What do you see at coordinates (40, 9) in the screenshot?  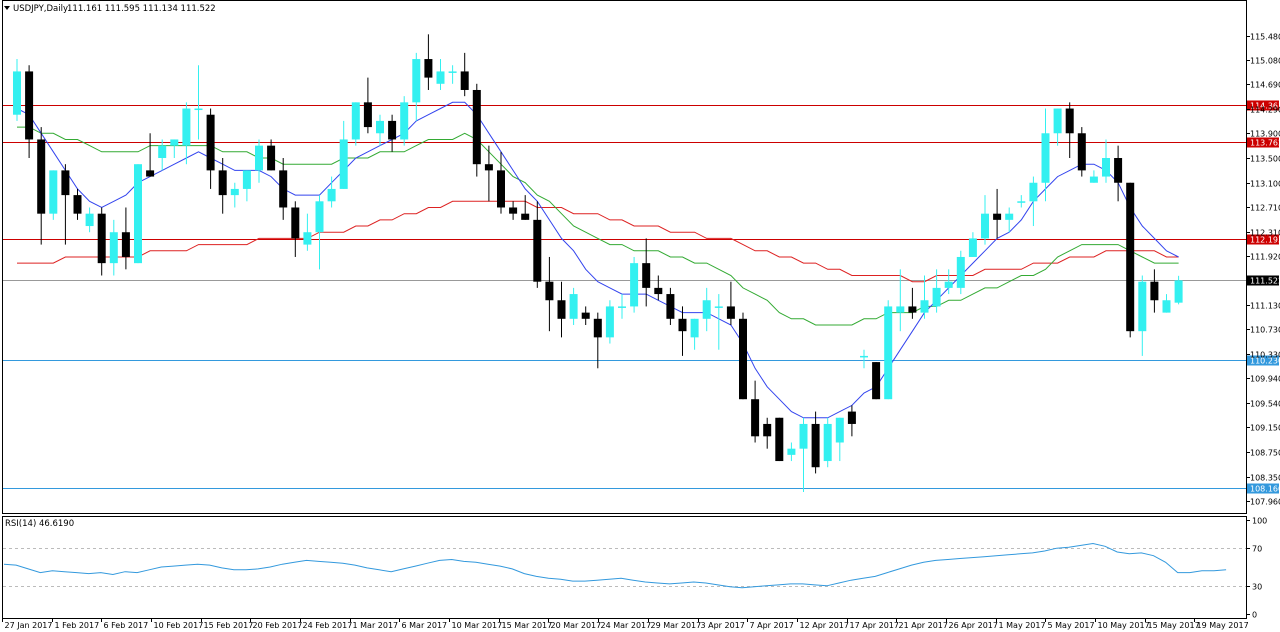 I see `symbol-title: USDJPY,Daily` at bounding box center [40, 9].